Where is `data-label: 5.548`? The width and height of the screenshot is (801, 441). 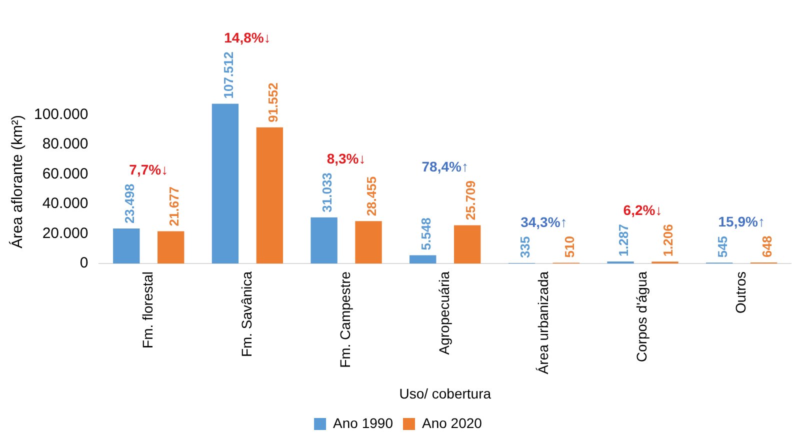 data-label: 5.548 is located at coordinates (426, 234).